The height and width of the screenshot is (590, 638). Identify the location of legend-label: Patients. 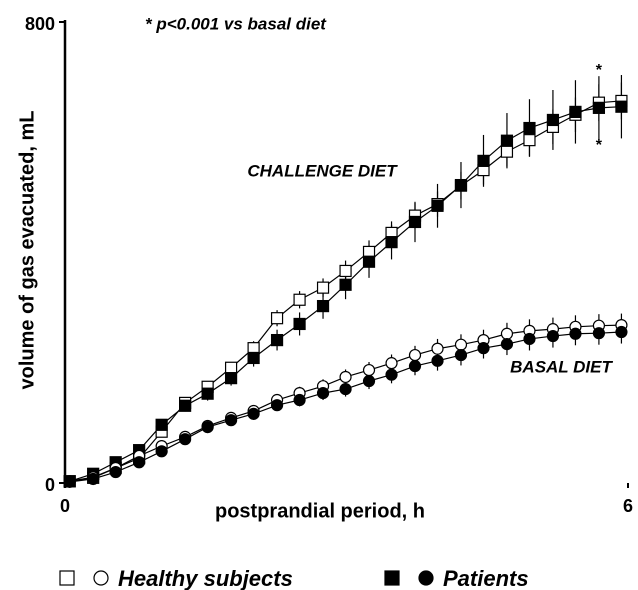
(486, 578).